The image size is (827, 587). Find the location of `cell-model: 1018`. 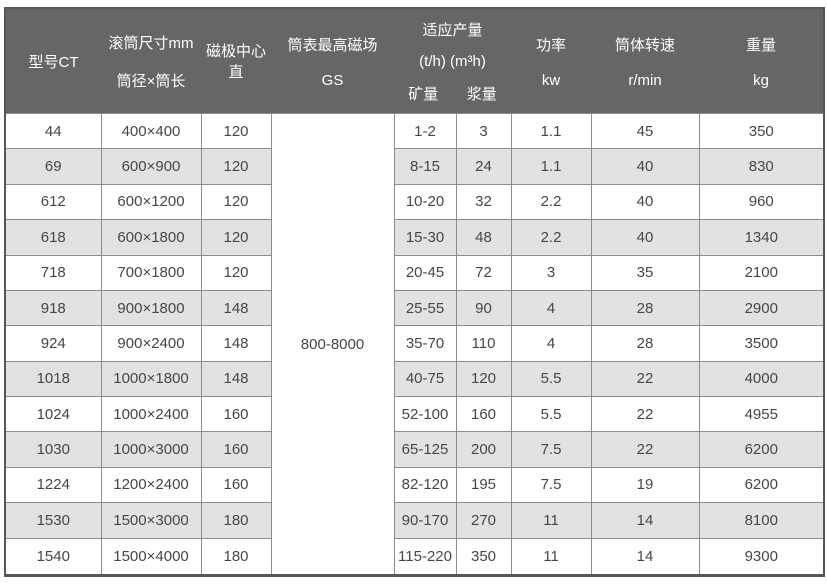

cell-model: 1018 is located at coordinates (53, 379).